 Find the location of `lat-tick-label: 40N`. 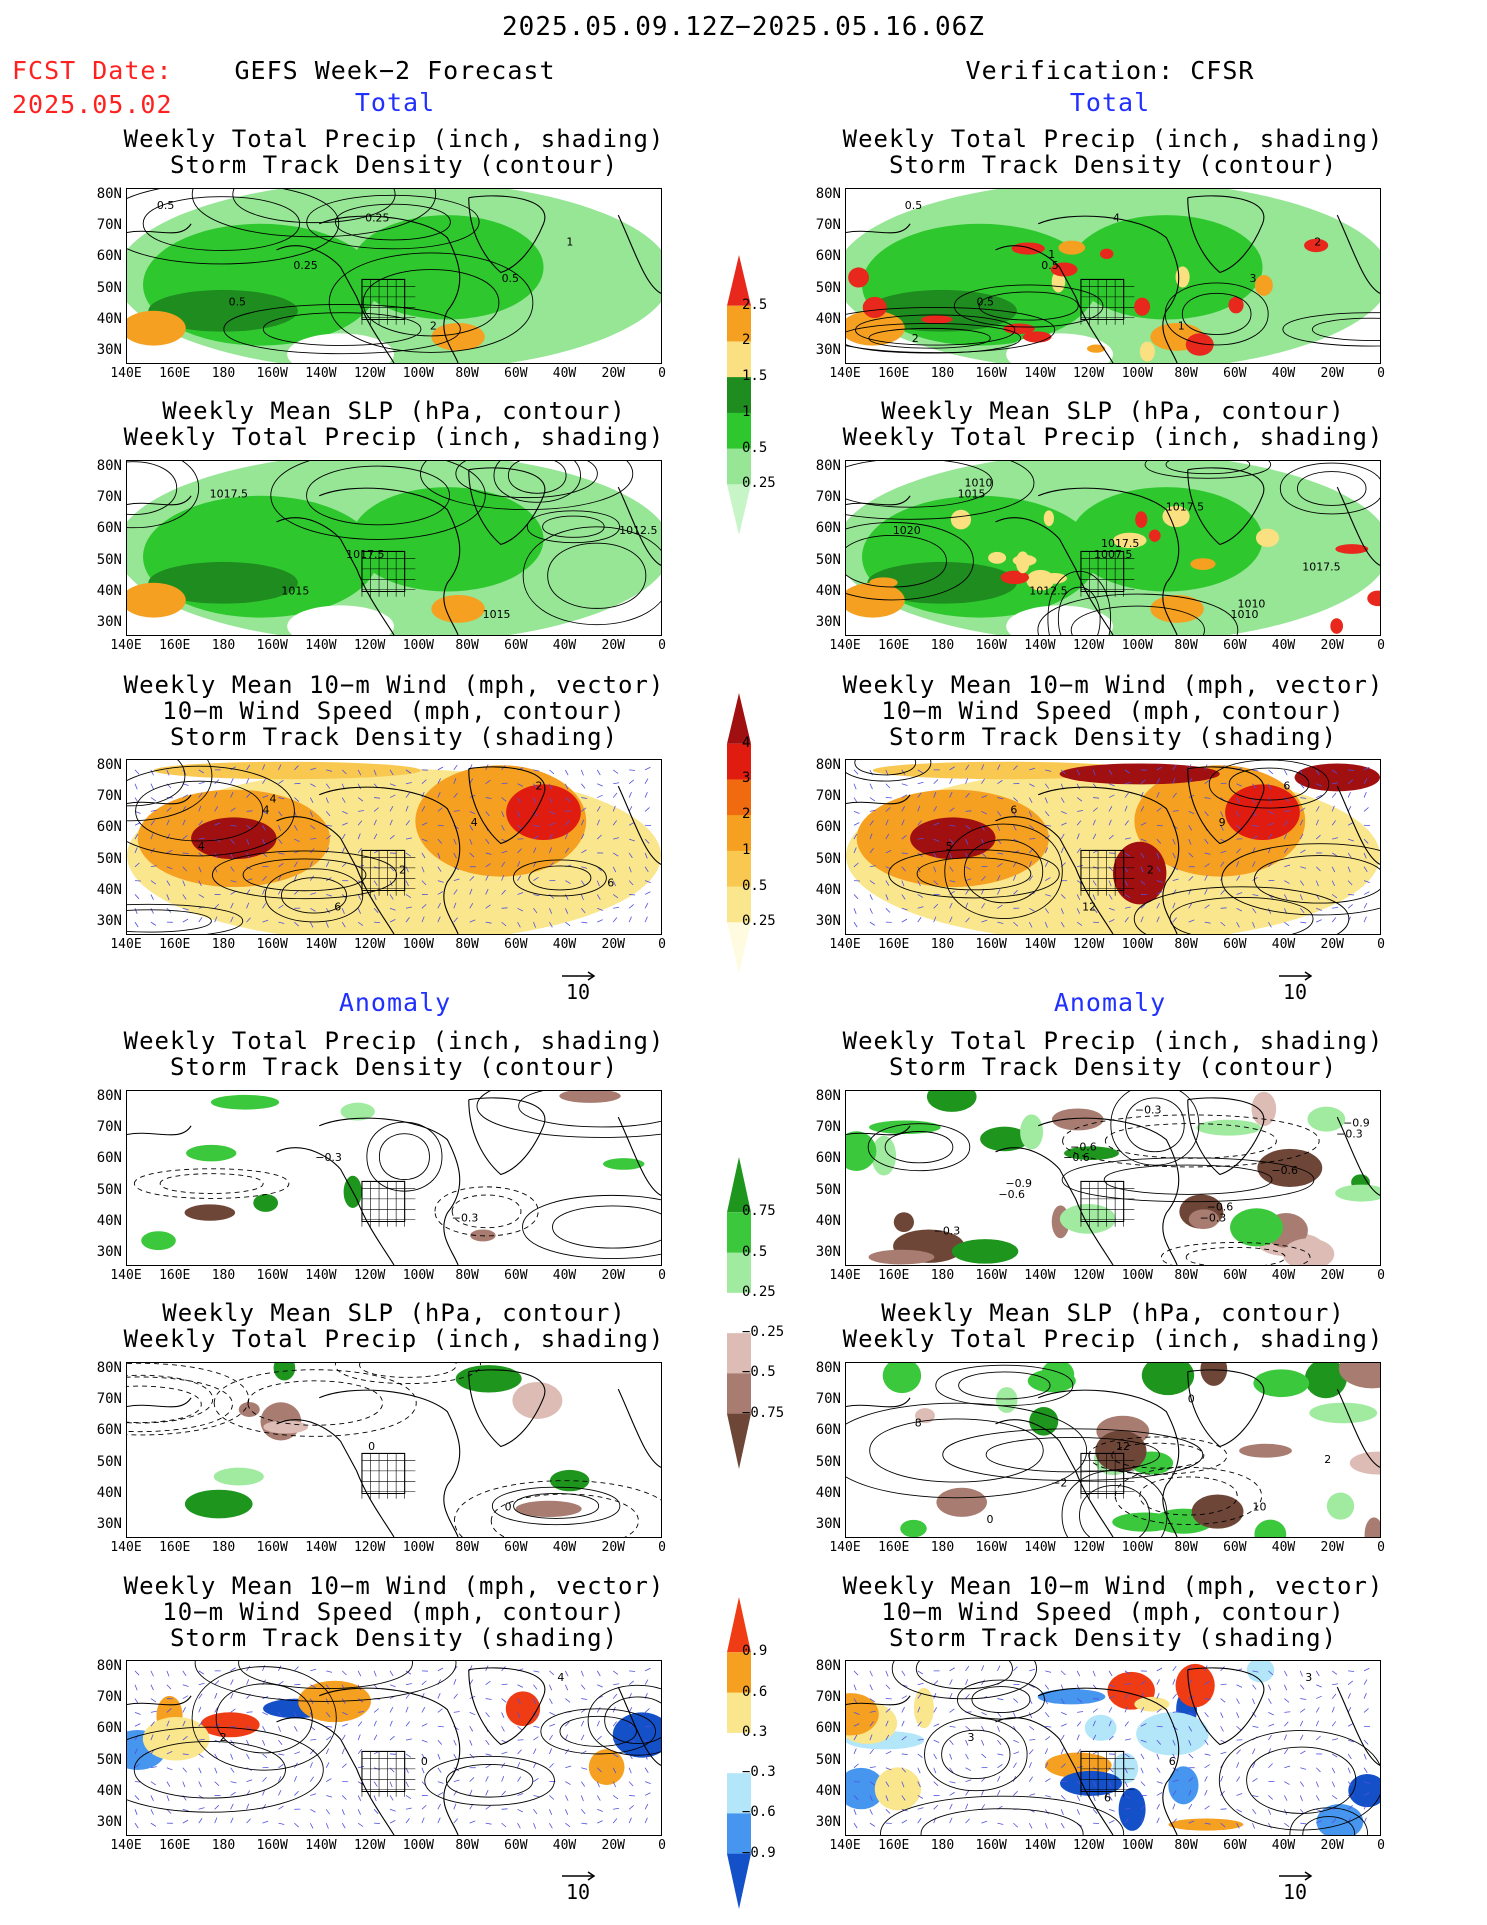

lat-tick-label: 40N is located at coordinates (828, 889).